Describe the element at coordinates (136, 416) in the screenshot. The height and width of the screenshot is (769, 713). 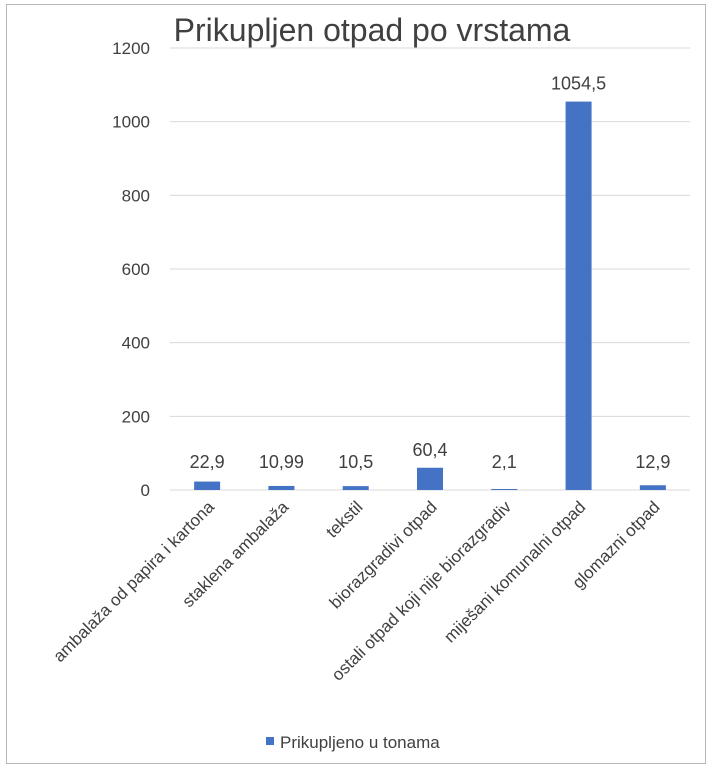
I see `y-tick-label: 200` at that location.